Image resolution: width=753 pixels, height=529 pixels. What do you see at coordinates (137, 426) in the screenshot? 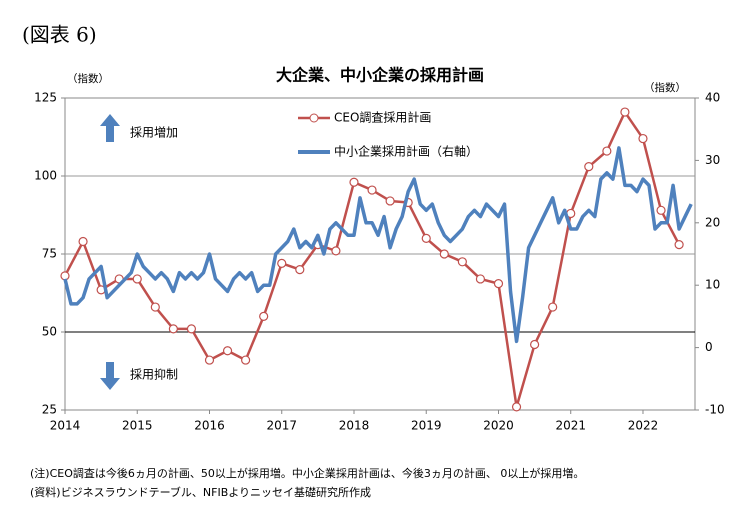
I see `x-tick-label: 2015` at bounding box center [137, 426].